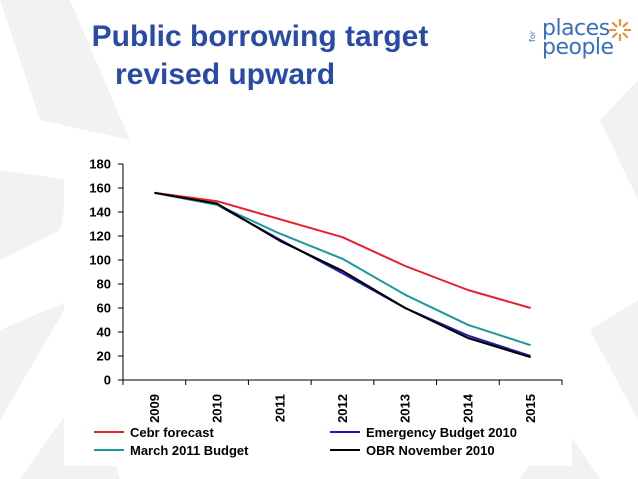  What do you see at coordinates (225, 74) in the screenshot?
I see `slide-title-line2: revised upward` at bounding box center [225, 74].